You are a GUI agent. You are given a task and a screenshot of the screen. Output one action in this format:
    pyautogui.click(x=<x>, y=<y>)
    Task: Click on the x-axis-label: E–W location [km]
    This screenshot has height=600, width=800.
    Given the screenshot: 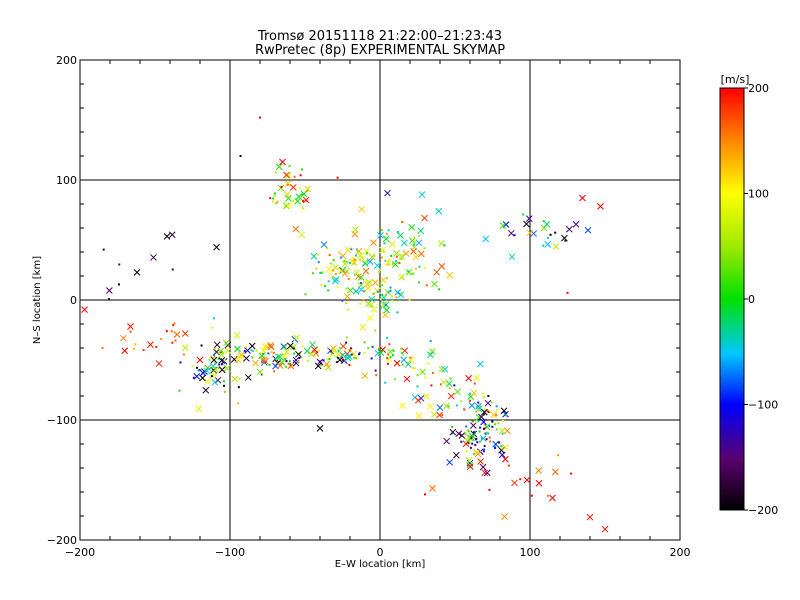 What is the action you would take?
    pyautogui.click(x=380, y=564)
    